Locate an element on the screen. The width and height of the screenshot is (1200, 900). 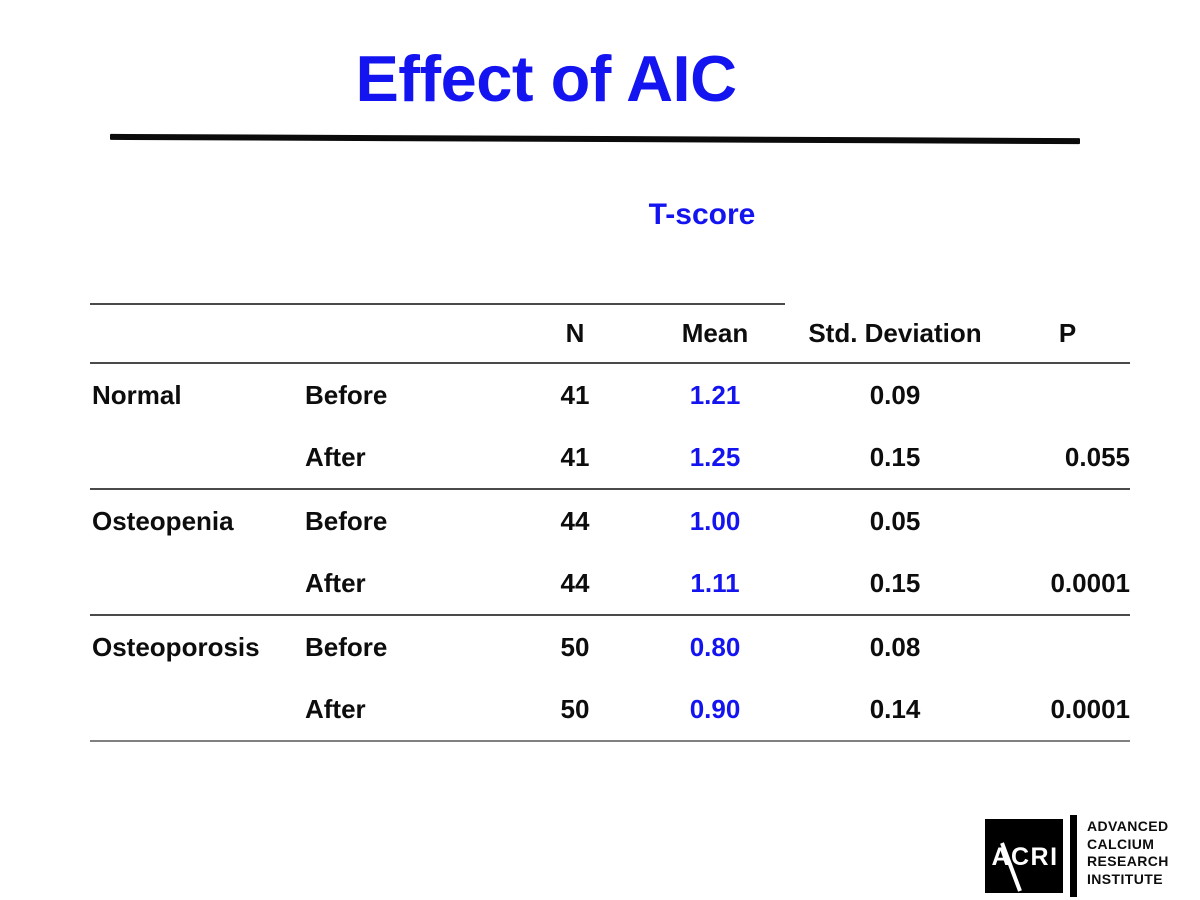
acri-logo-mark: ACRI is located at coordinates (1024, 856).